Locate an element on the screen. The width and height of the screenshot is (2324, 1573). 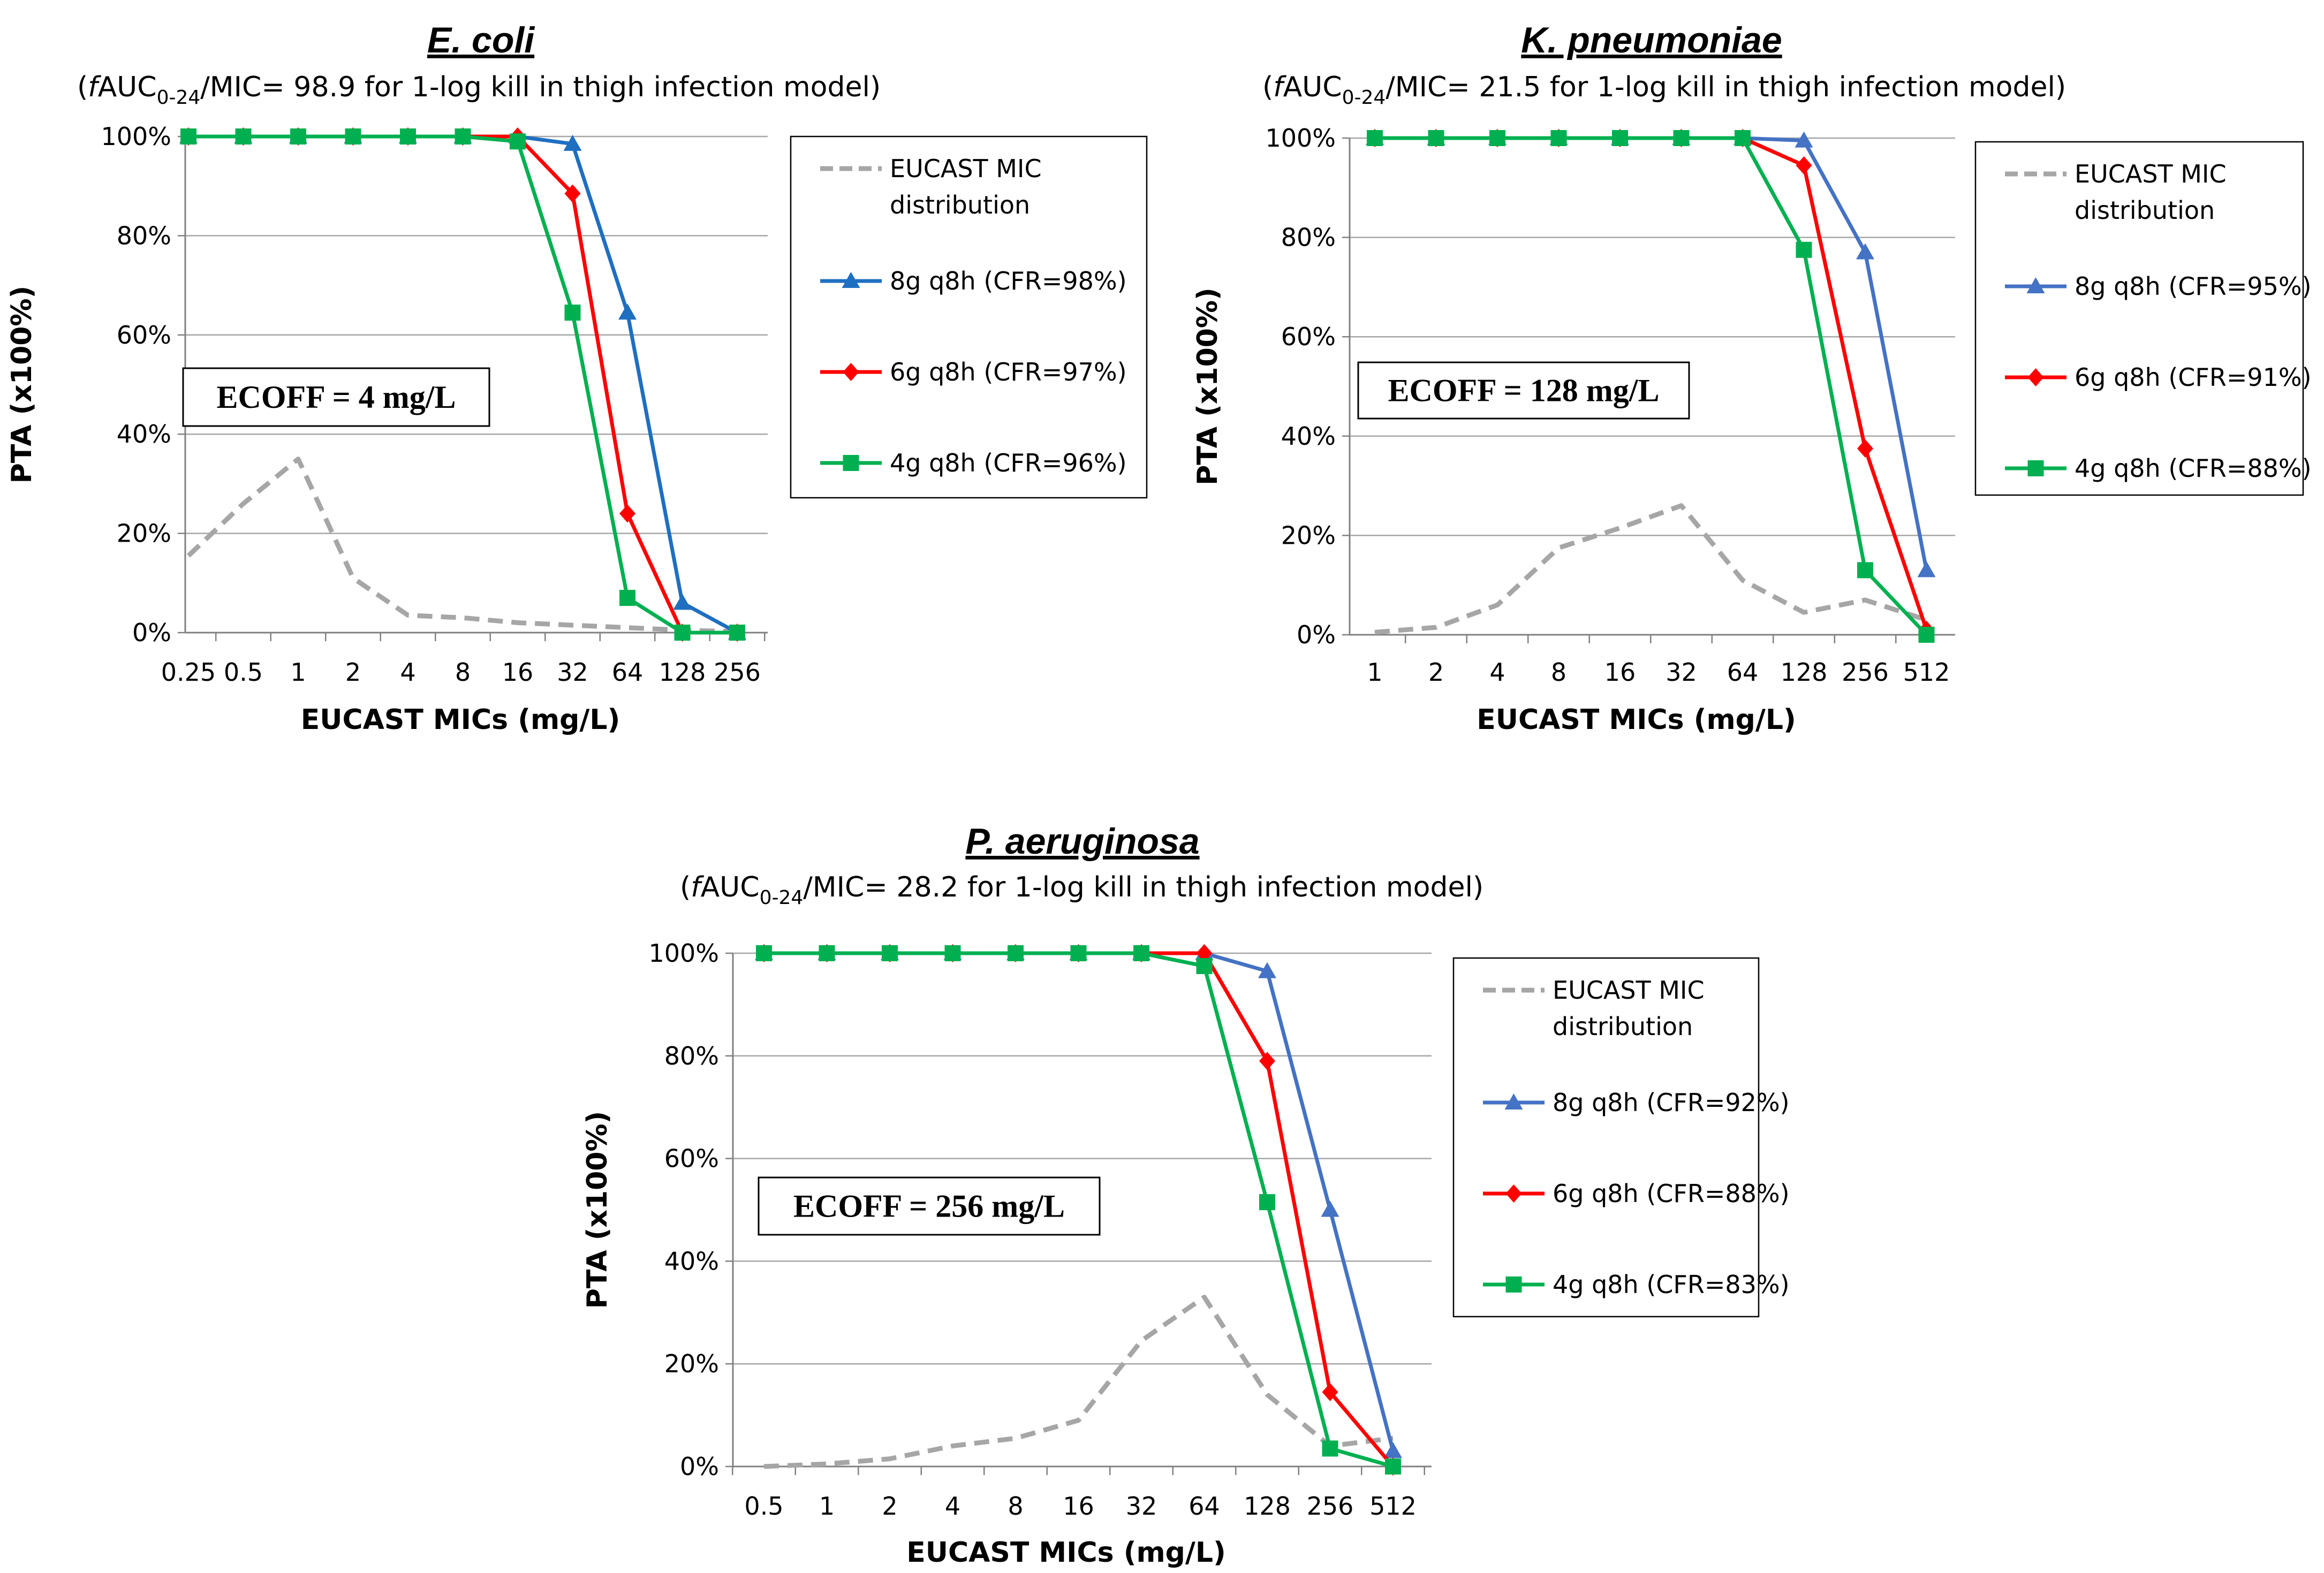
x-axis-title: EUCAST MICs (mg/L) is located at coordinates (460, 720).